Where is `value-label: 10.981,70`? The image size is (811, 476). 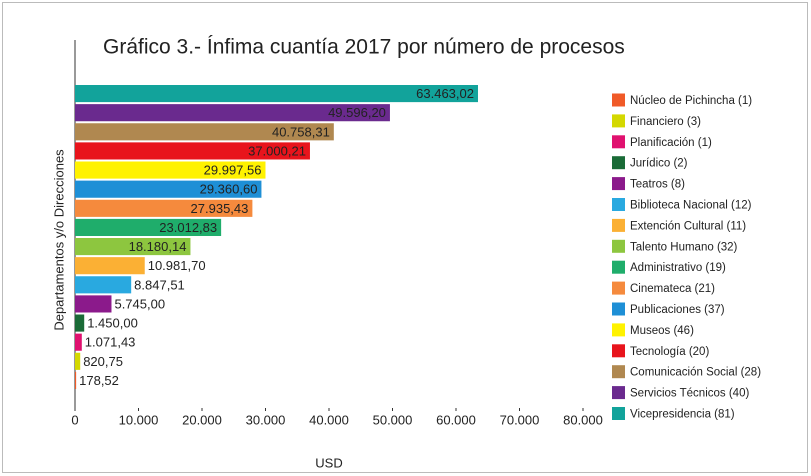 value-label: 10.981,70 is located at coordinates (177, 265).